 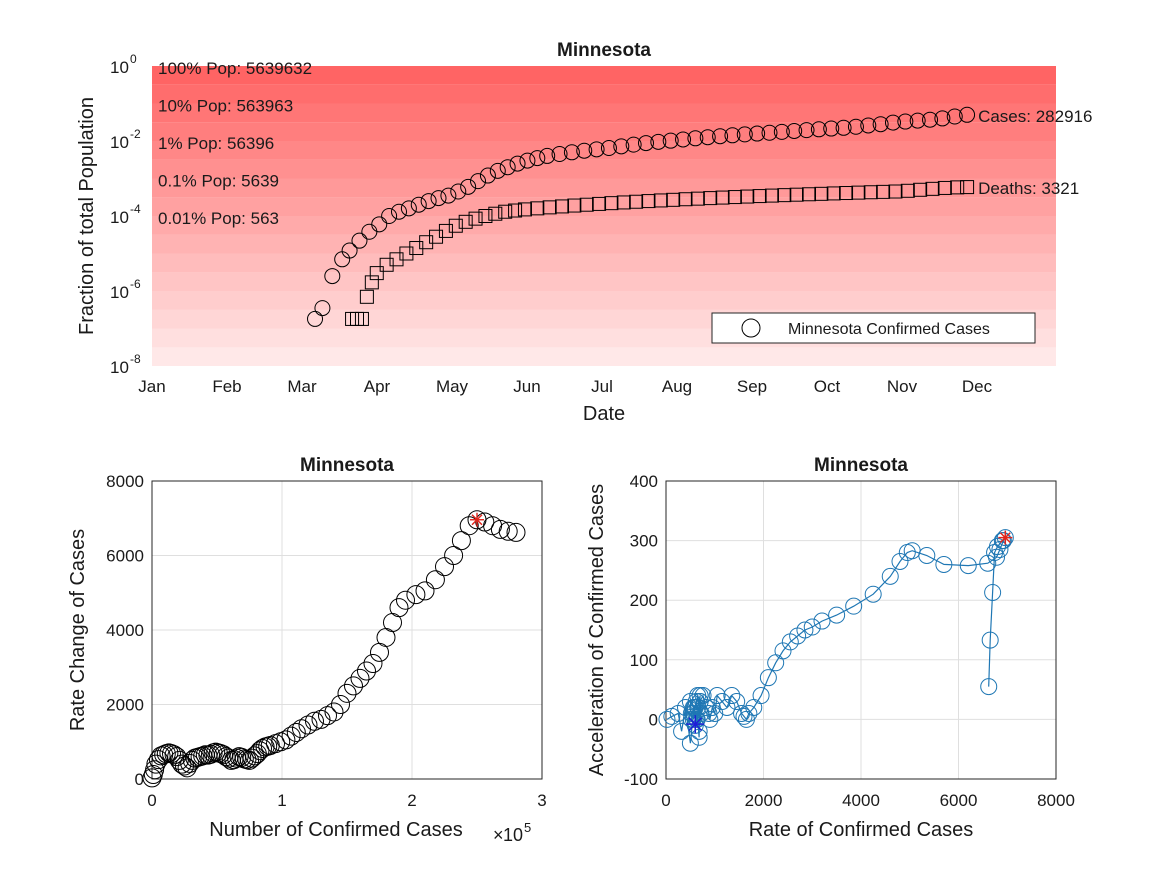 What do you see at coordinates (125, 705) in the screenshot?
I see `y-tick-label: 2000` at bounding box center [125, 705].